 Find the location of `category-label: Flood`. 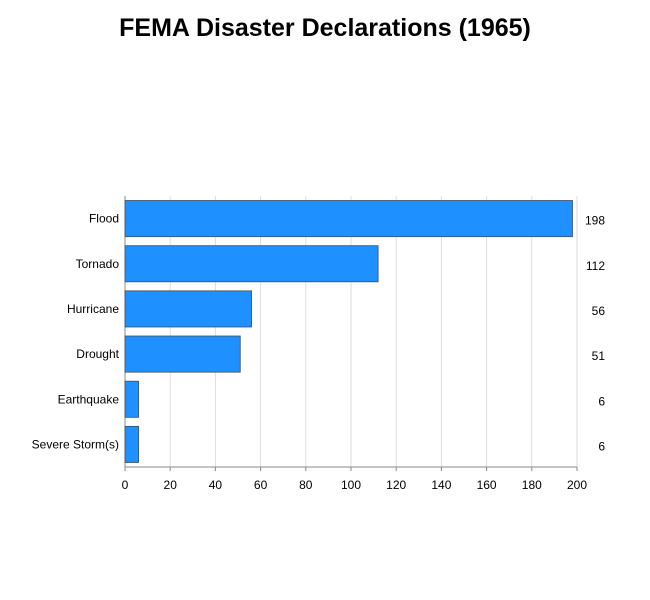

category-label: Flood is located at coordinates (104, 219).